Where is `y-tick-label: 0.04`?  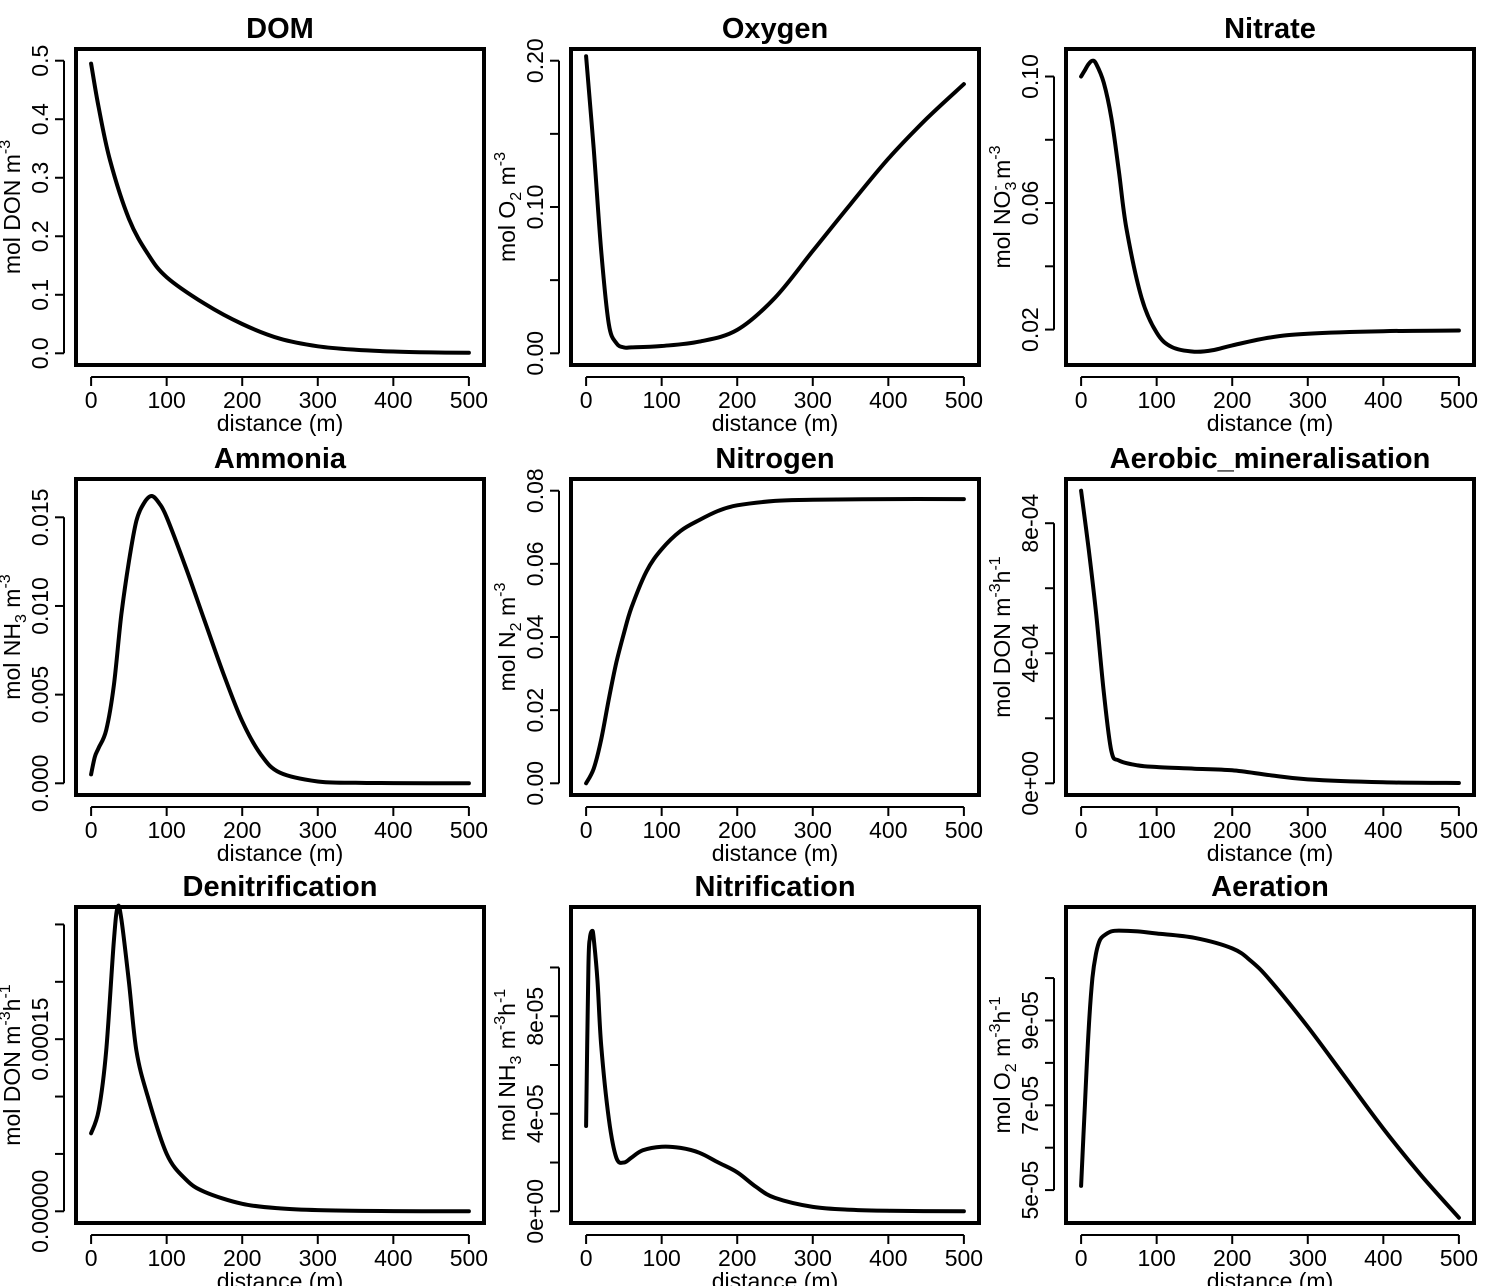 y-tick-label: 0.04 is located at coordinates (535, 636).